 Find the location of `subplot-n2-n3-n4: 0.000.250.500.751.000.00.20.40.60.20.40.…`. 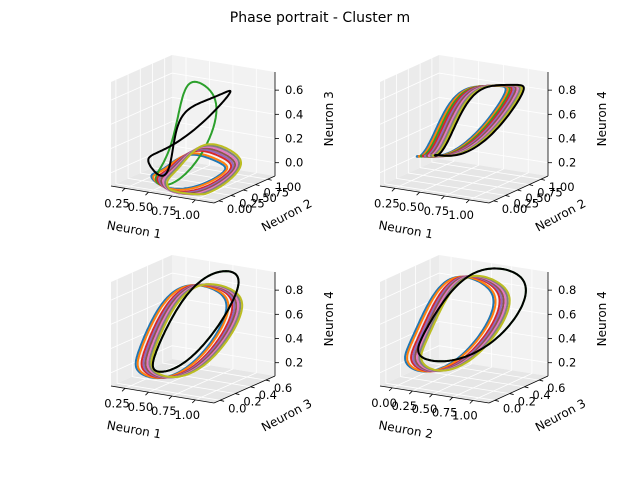

subplot-n2-n3-n4: 0.000.250.500.751.000.00.20.40.60.20.40.… is located at coordinates (490, 348).